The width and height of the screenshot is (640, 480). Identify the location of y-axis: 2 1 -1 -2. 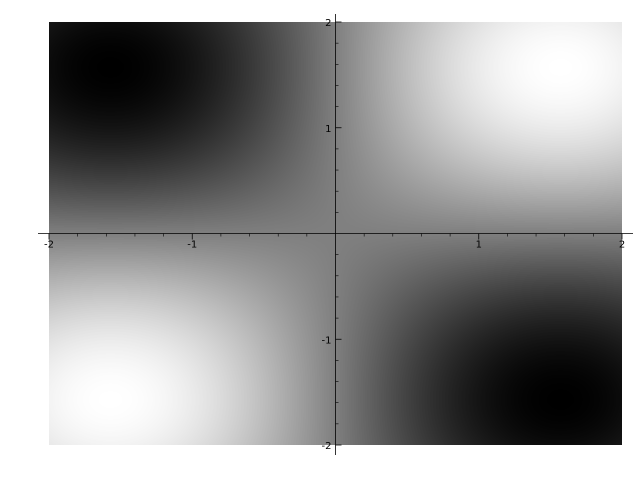
(332, 234).